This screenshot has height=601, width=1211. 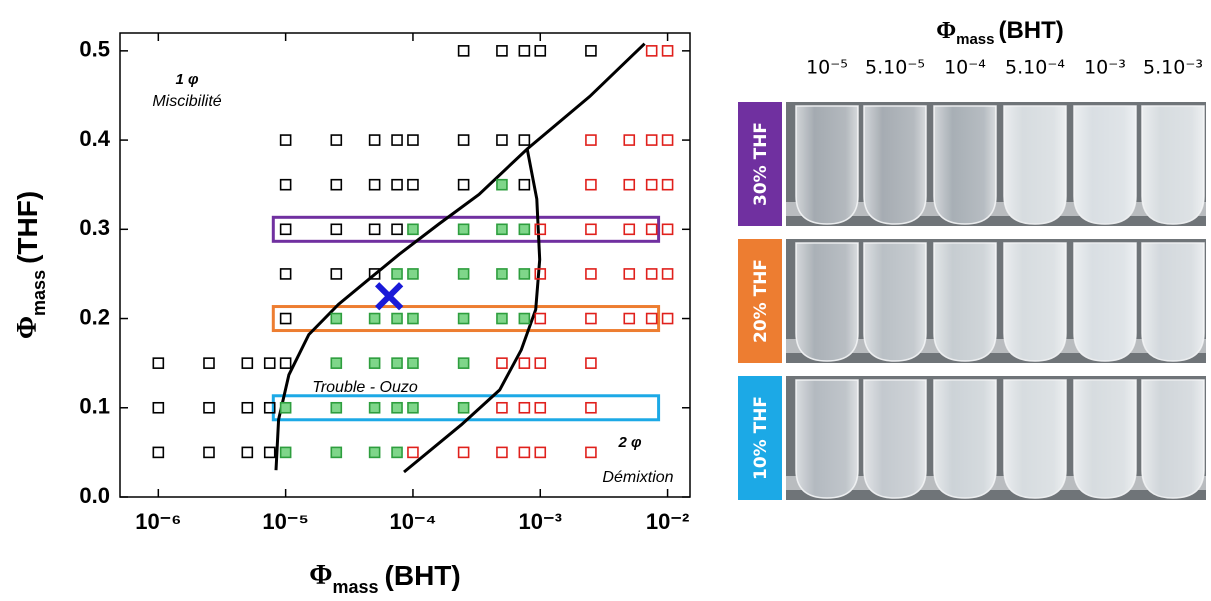 What do you see at coordinates (389, 296) in the screenshot?
I see `cross-marker` at bounding box center [389, 296].